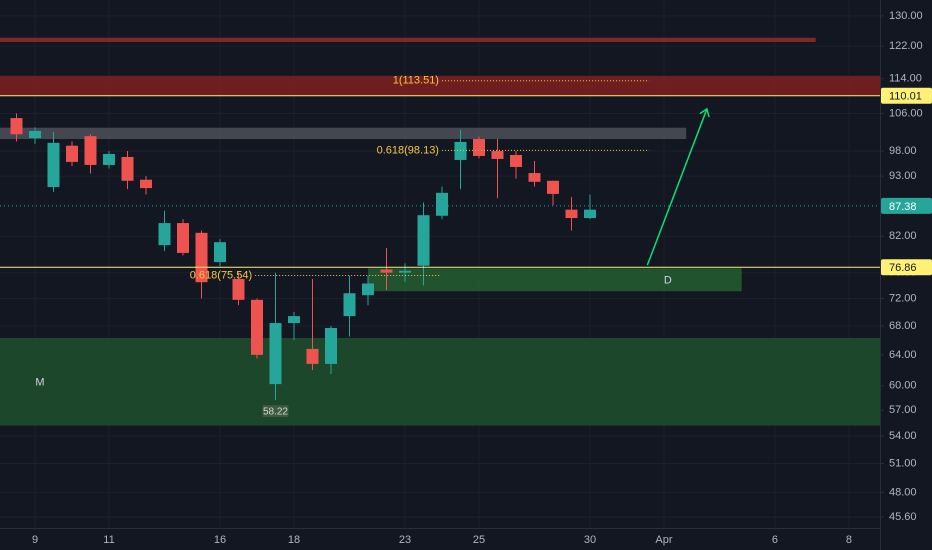  What do you see at coordinates (479, 540) in the screenshot?
I see `x-tick-label: 25` at bounding box center [479, 540].